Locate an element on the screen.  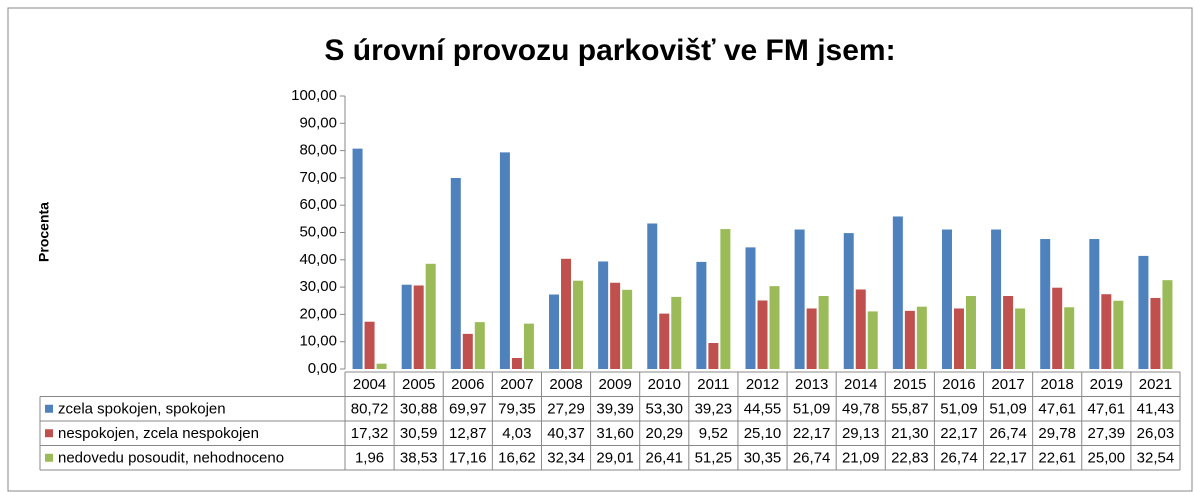
y-tick-label: 10,00 is located at coordinates (318, 341).